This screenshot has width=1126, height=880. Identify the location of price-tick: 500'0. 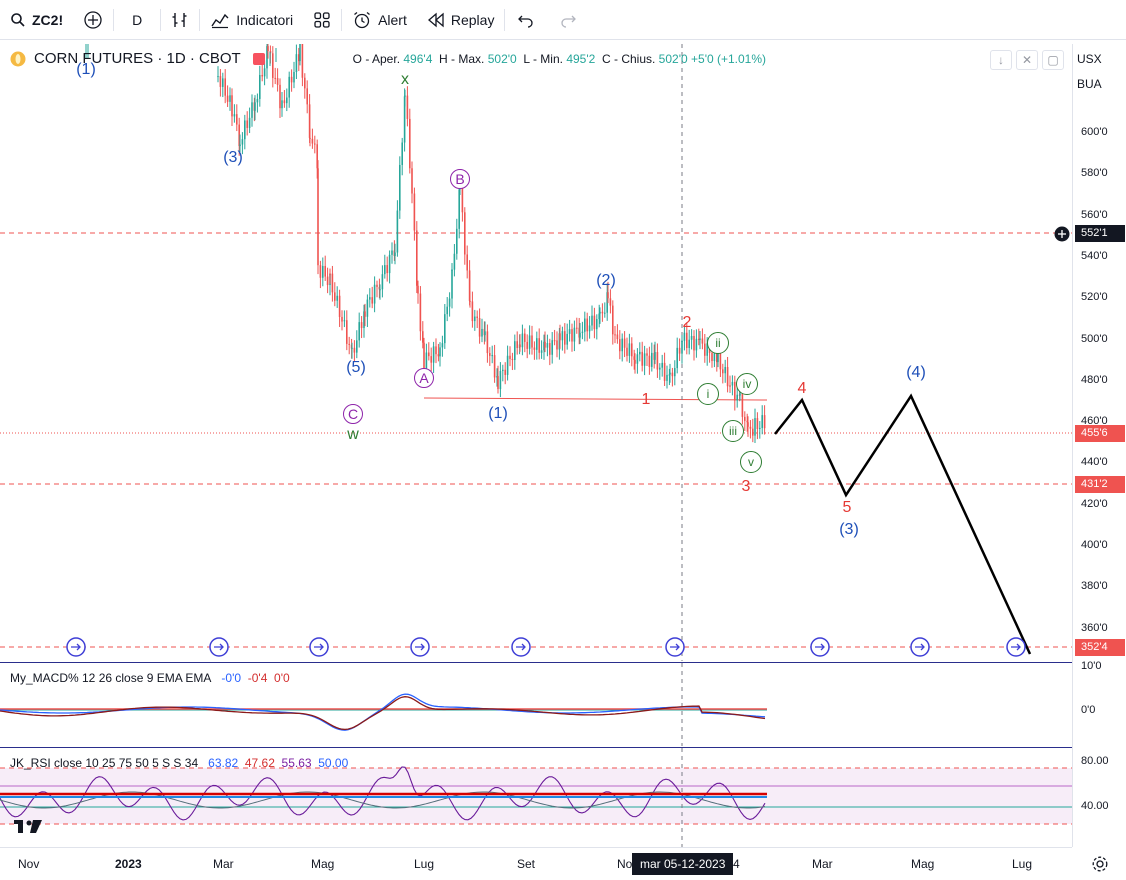
(1094, 338).